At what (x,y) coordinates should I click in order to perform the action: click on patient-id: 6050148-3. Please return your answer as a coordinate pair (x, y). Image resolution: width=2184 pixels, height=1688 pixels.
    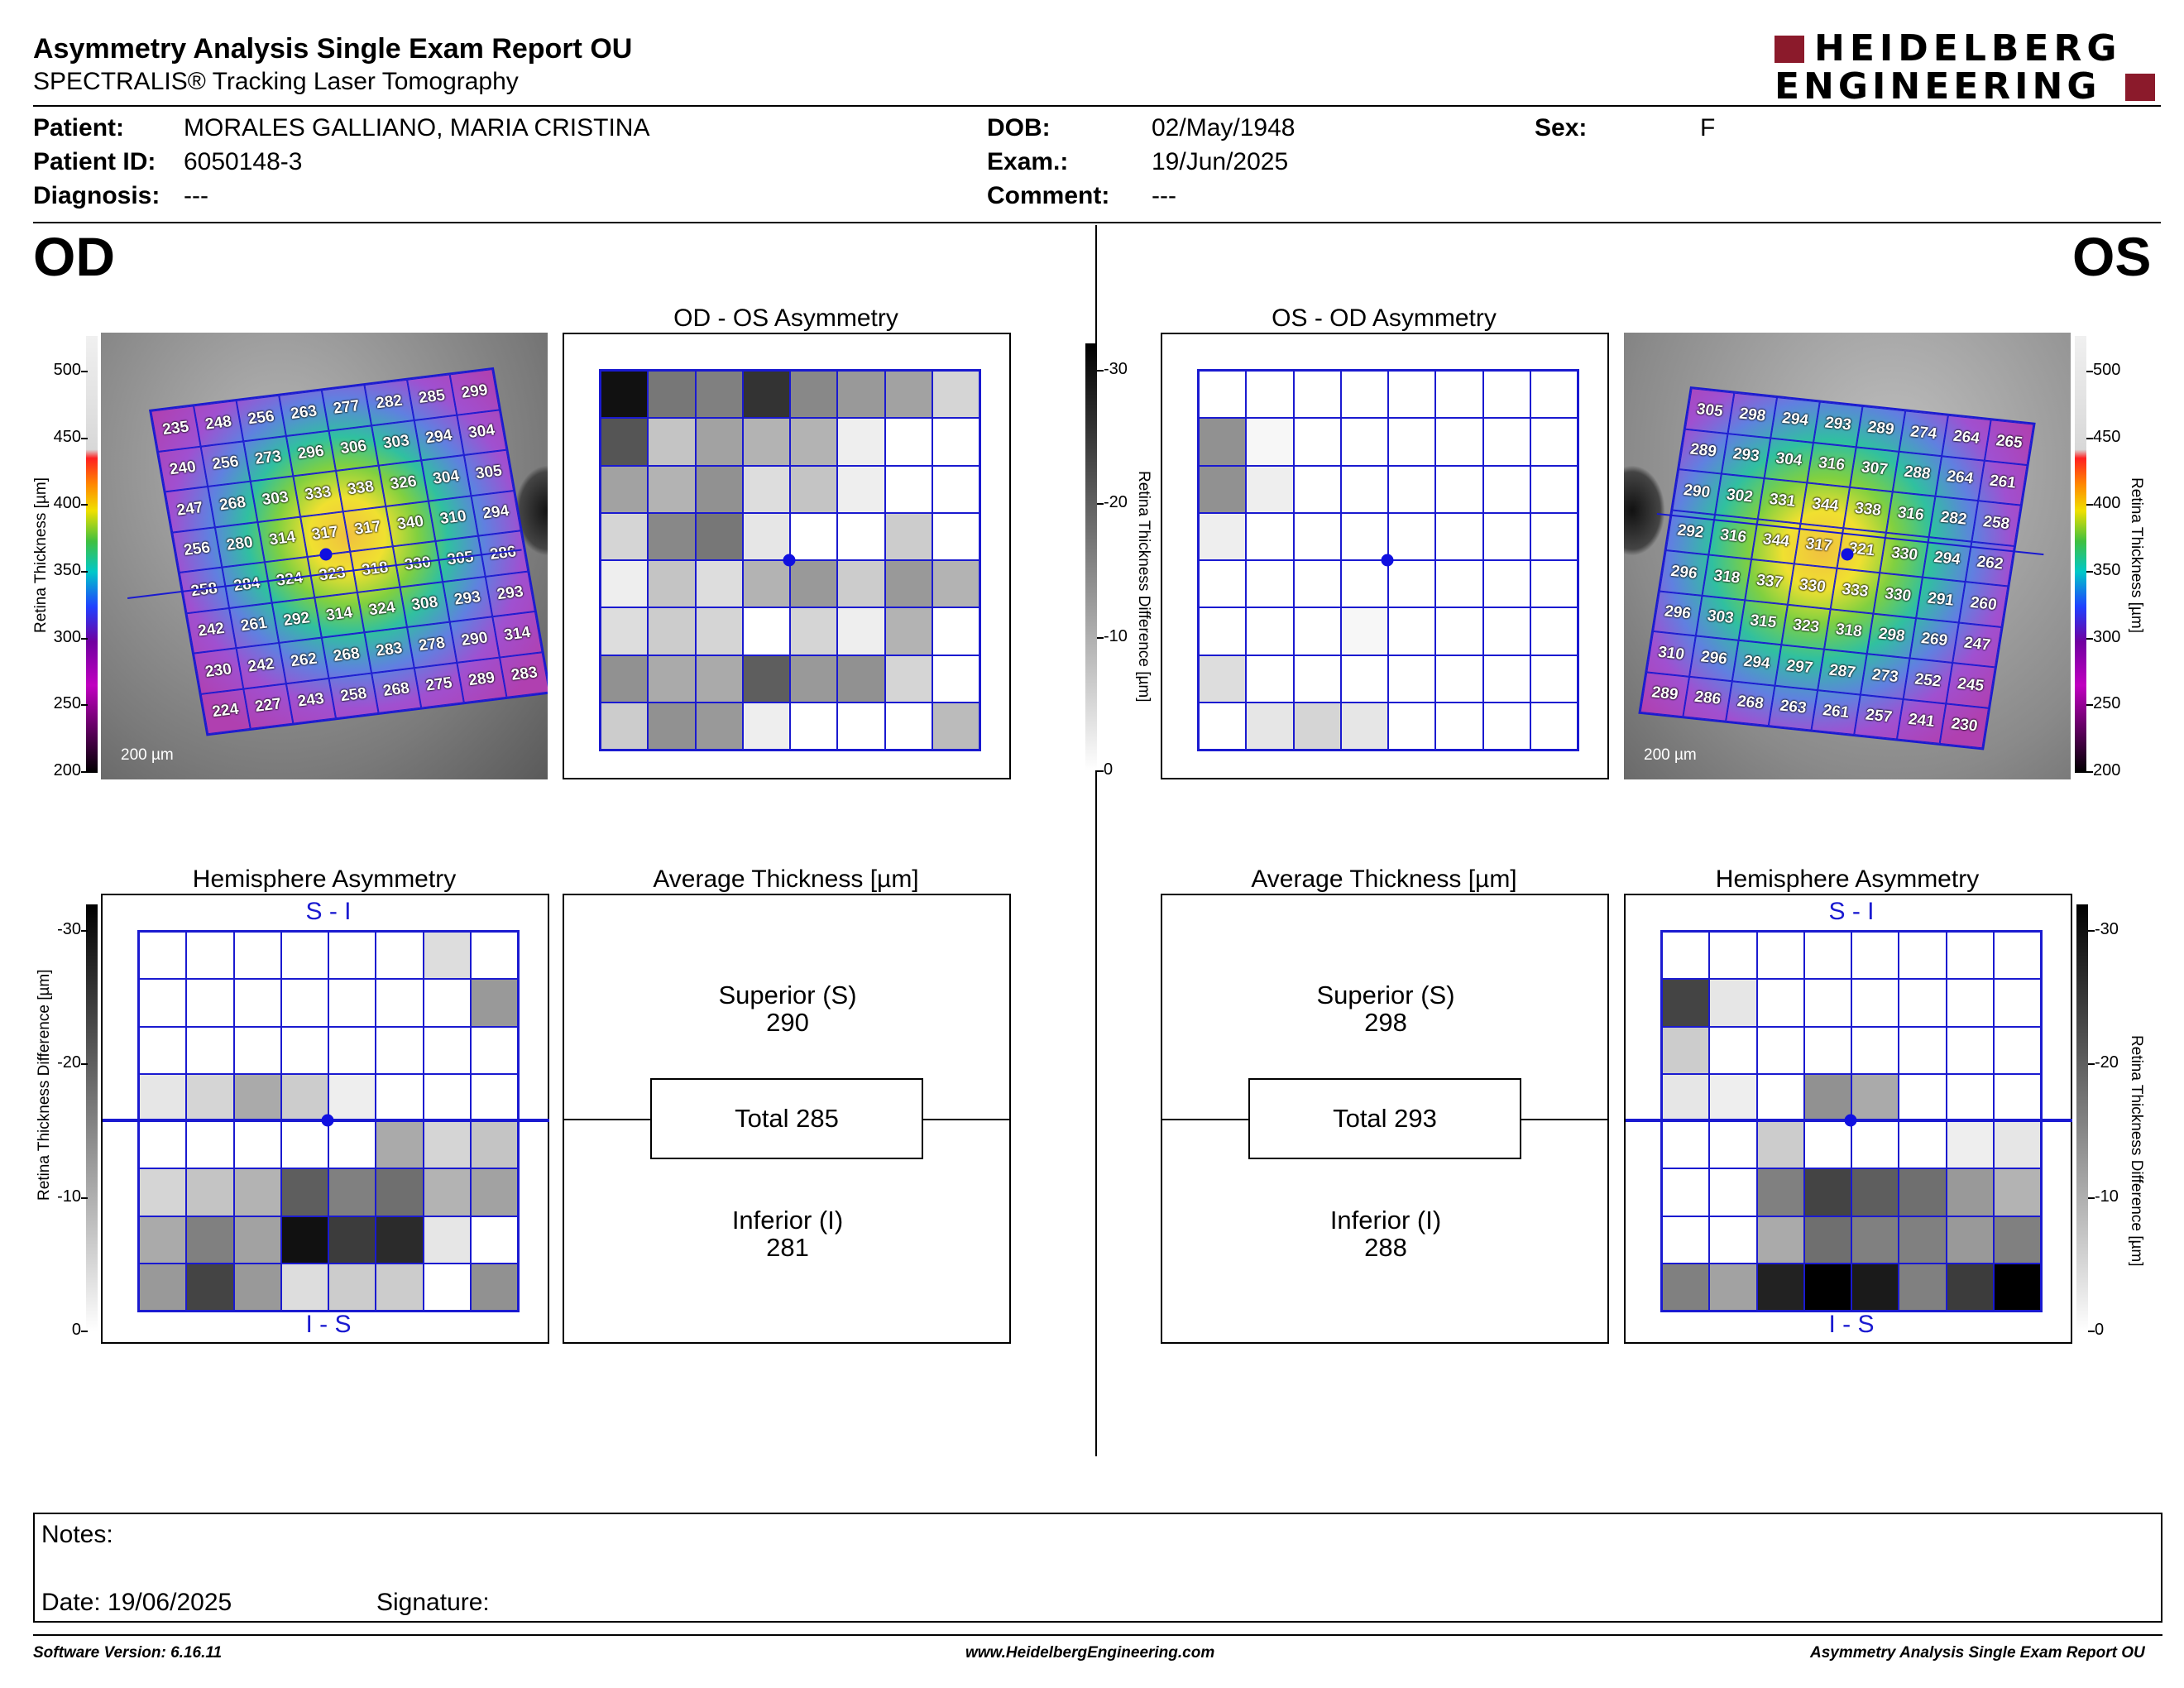
    Looking at the image, I should click on (243, 161).